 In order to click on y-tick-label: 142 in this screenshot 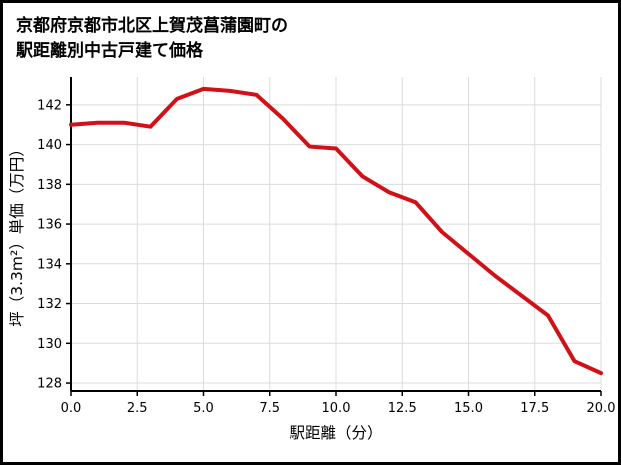, I will do `click(49, 106)`.